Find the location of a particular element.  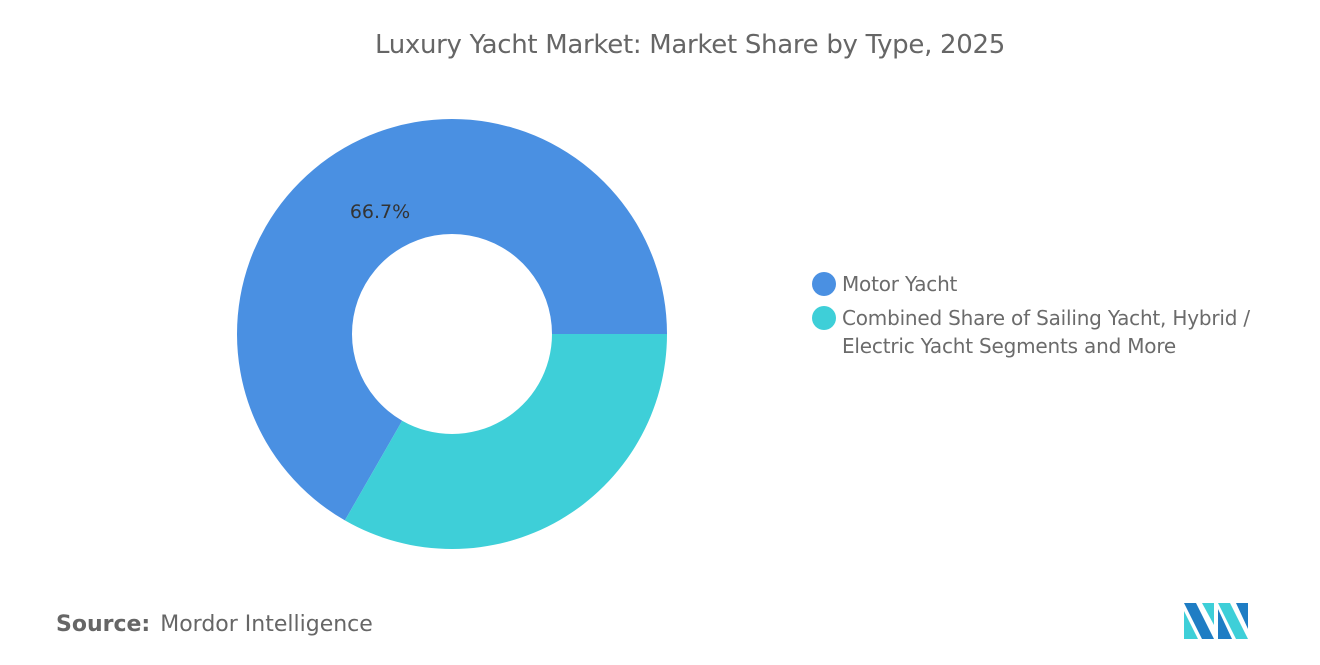

source-note: Source: Mordor Intelligence is located at coordinates (214, 624).